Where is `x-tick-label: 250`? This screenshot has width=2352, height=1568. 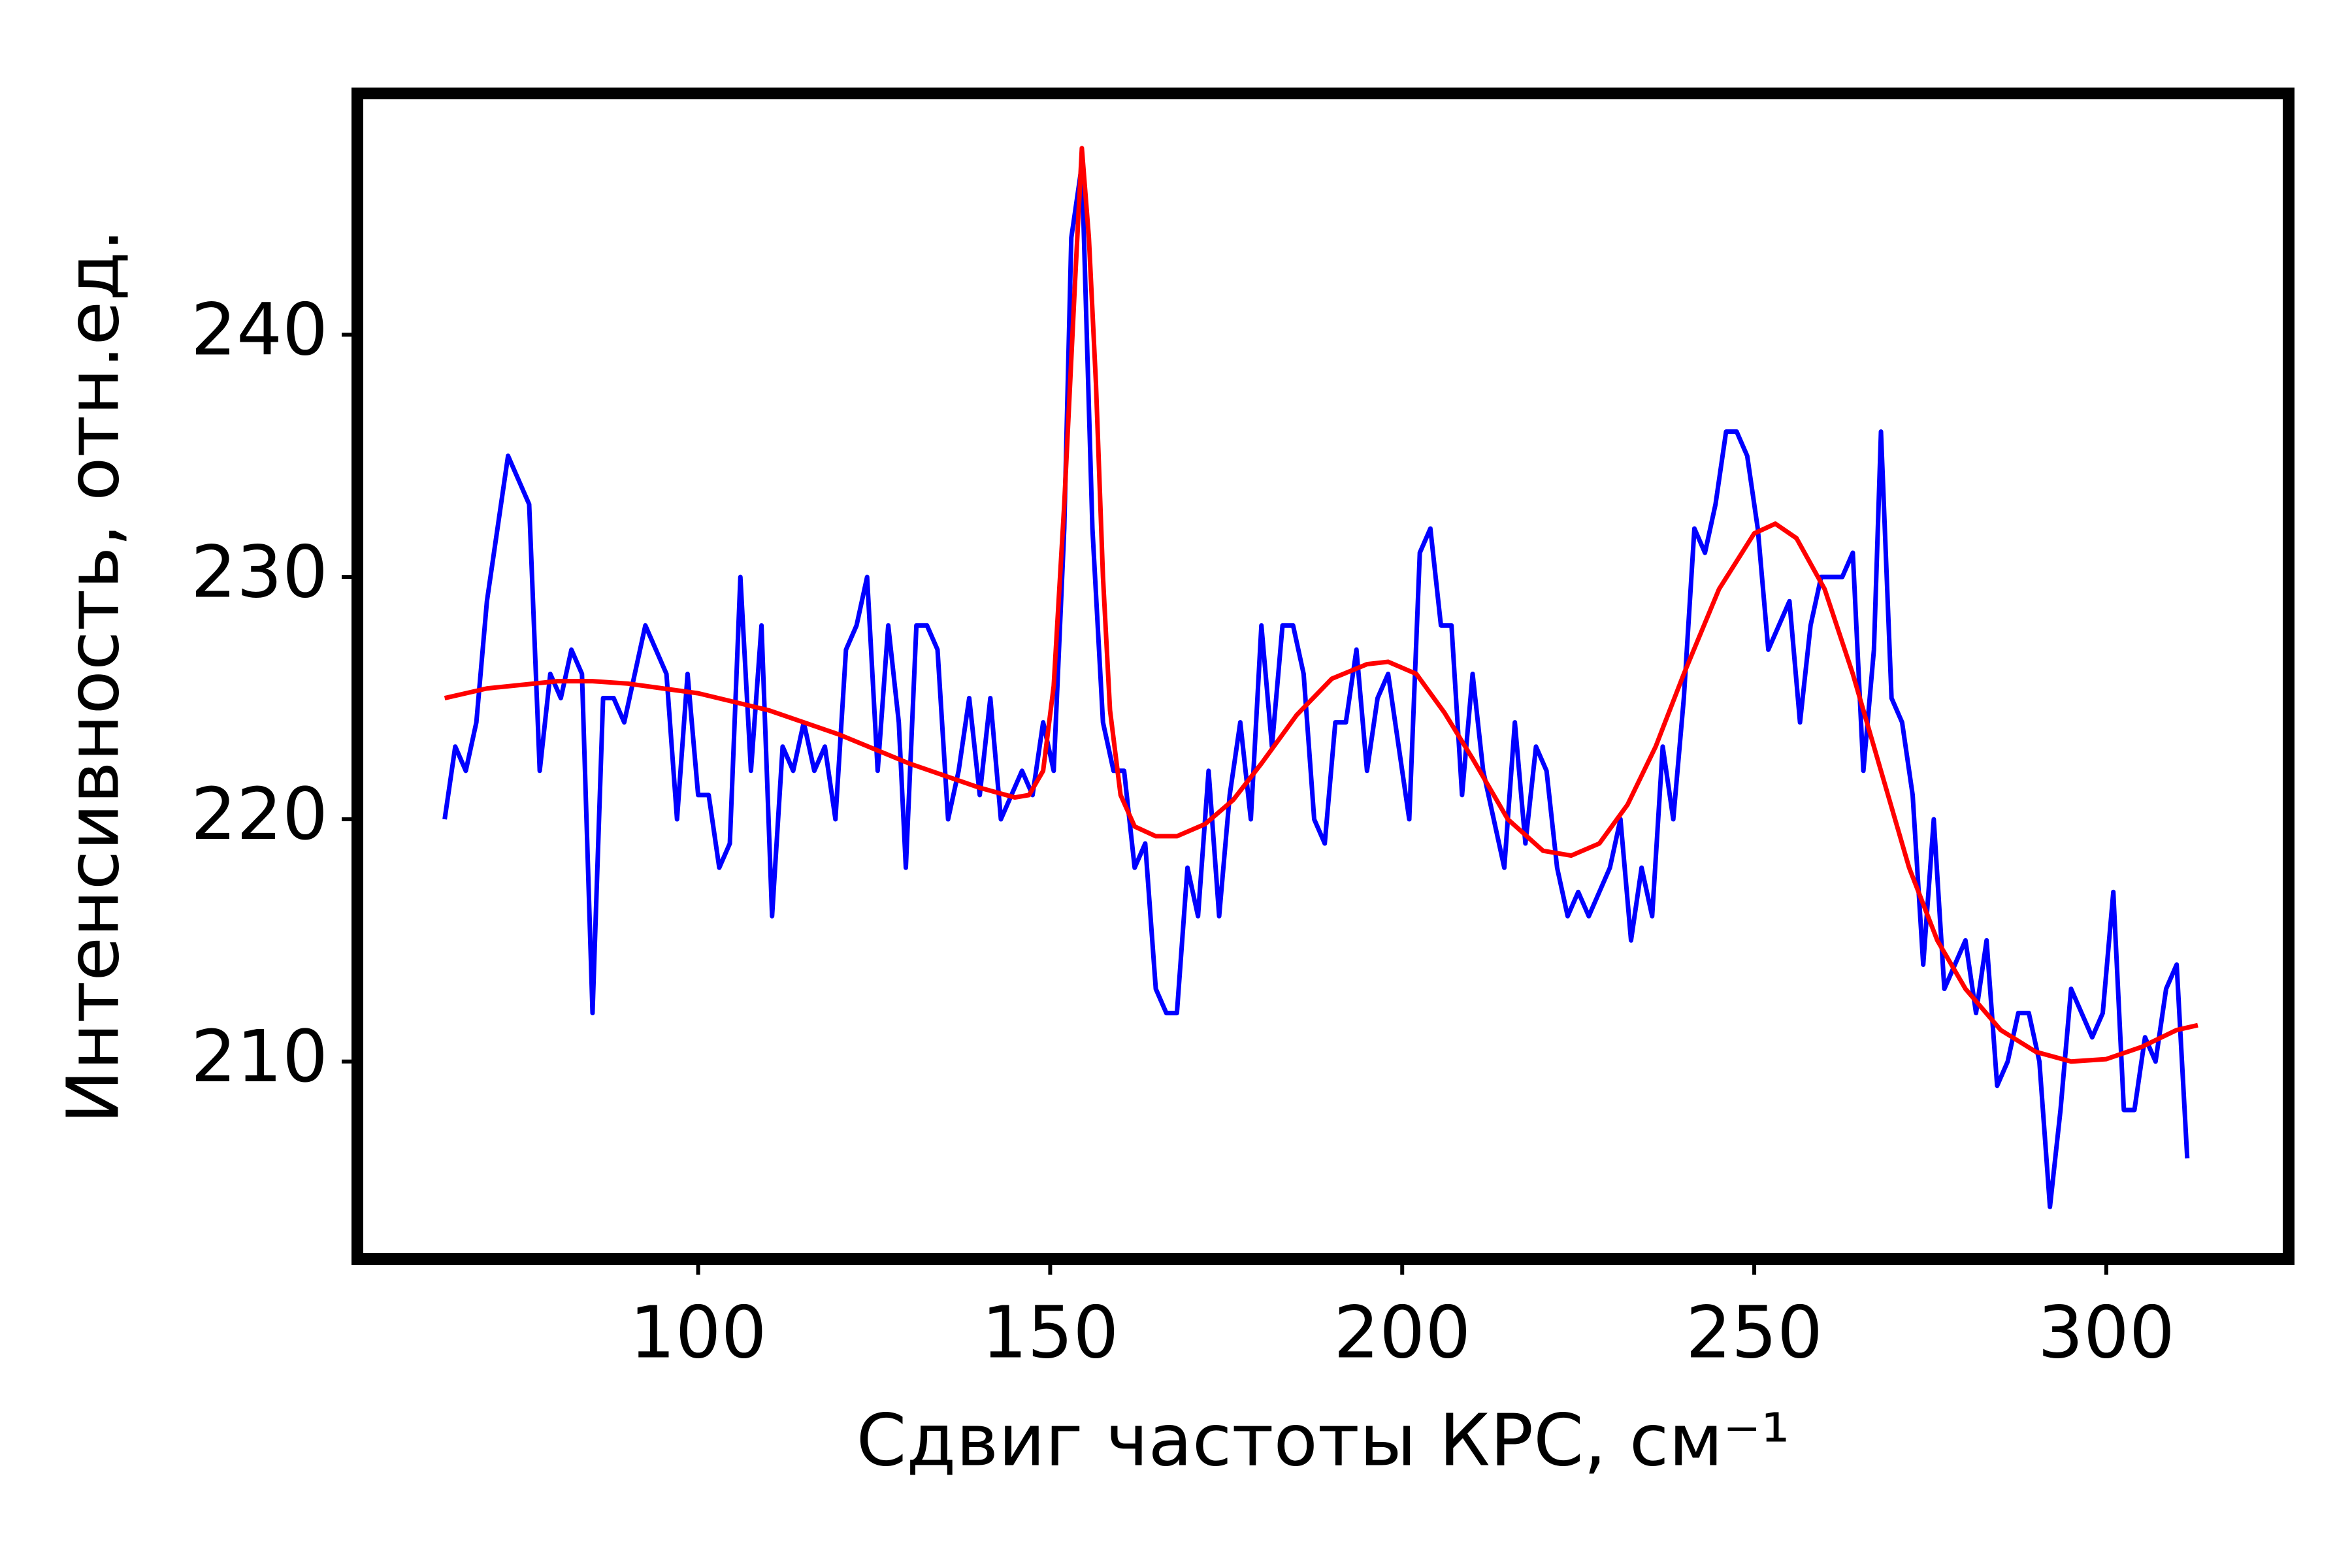
x-tick-label: 250 is located at coordinates (1754, 1332).